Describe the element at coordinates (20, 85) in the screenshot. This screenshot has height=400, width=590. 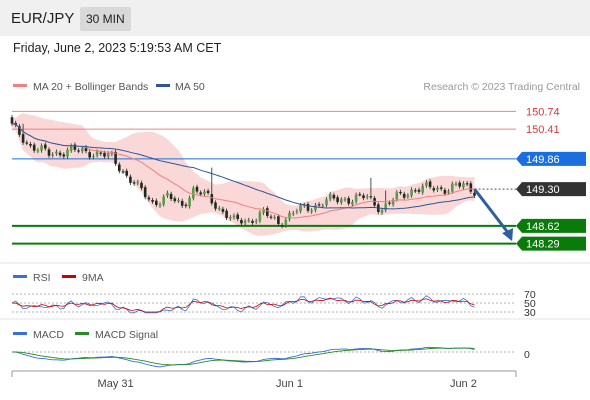
I see `ma20-legend-swatch` at that location.